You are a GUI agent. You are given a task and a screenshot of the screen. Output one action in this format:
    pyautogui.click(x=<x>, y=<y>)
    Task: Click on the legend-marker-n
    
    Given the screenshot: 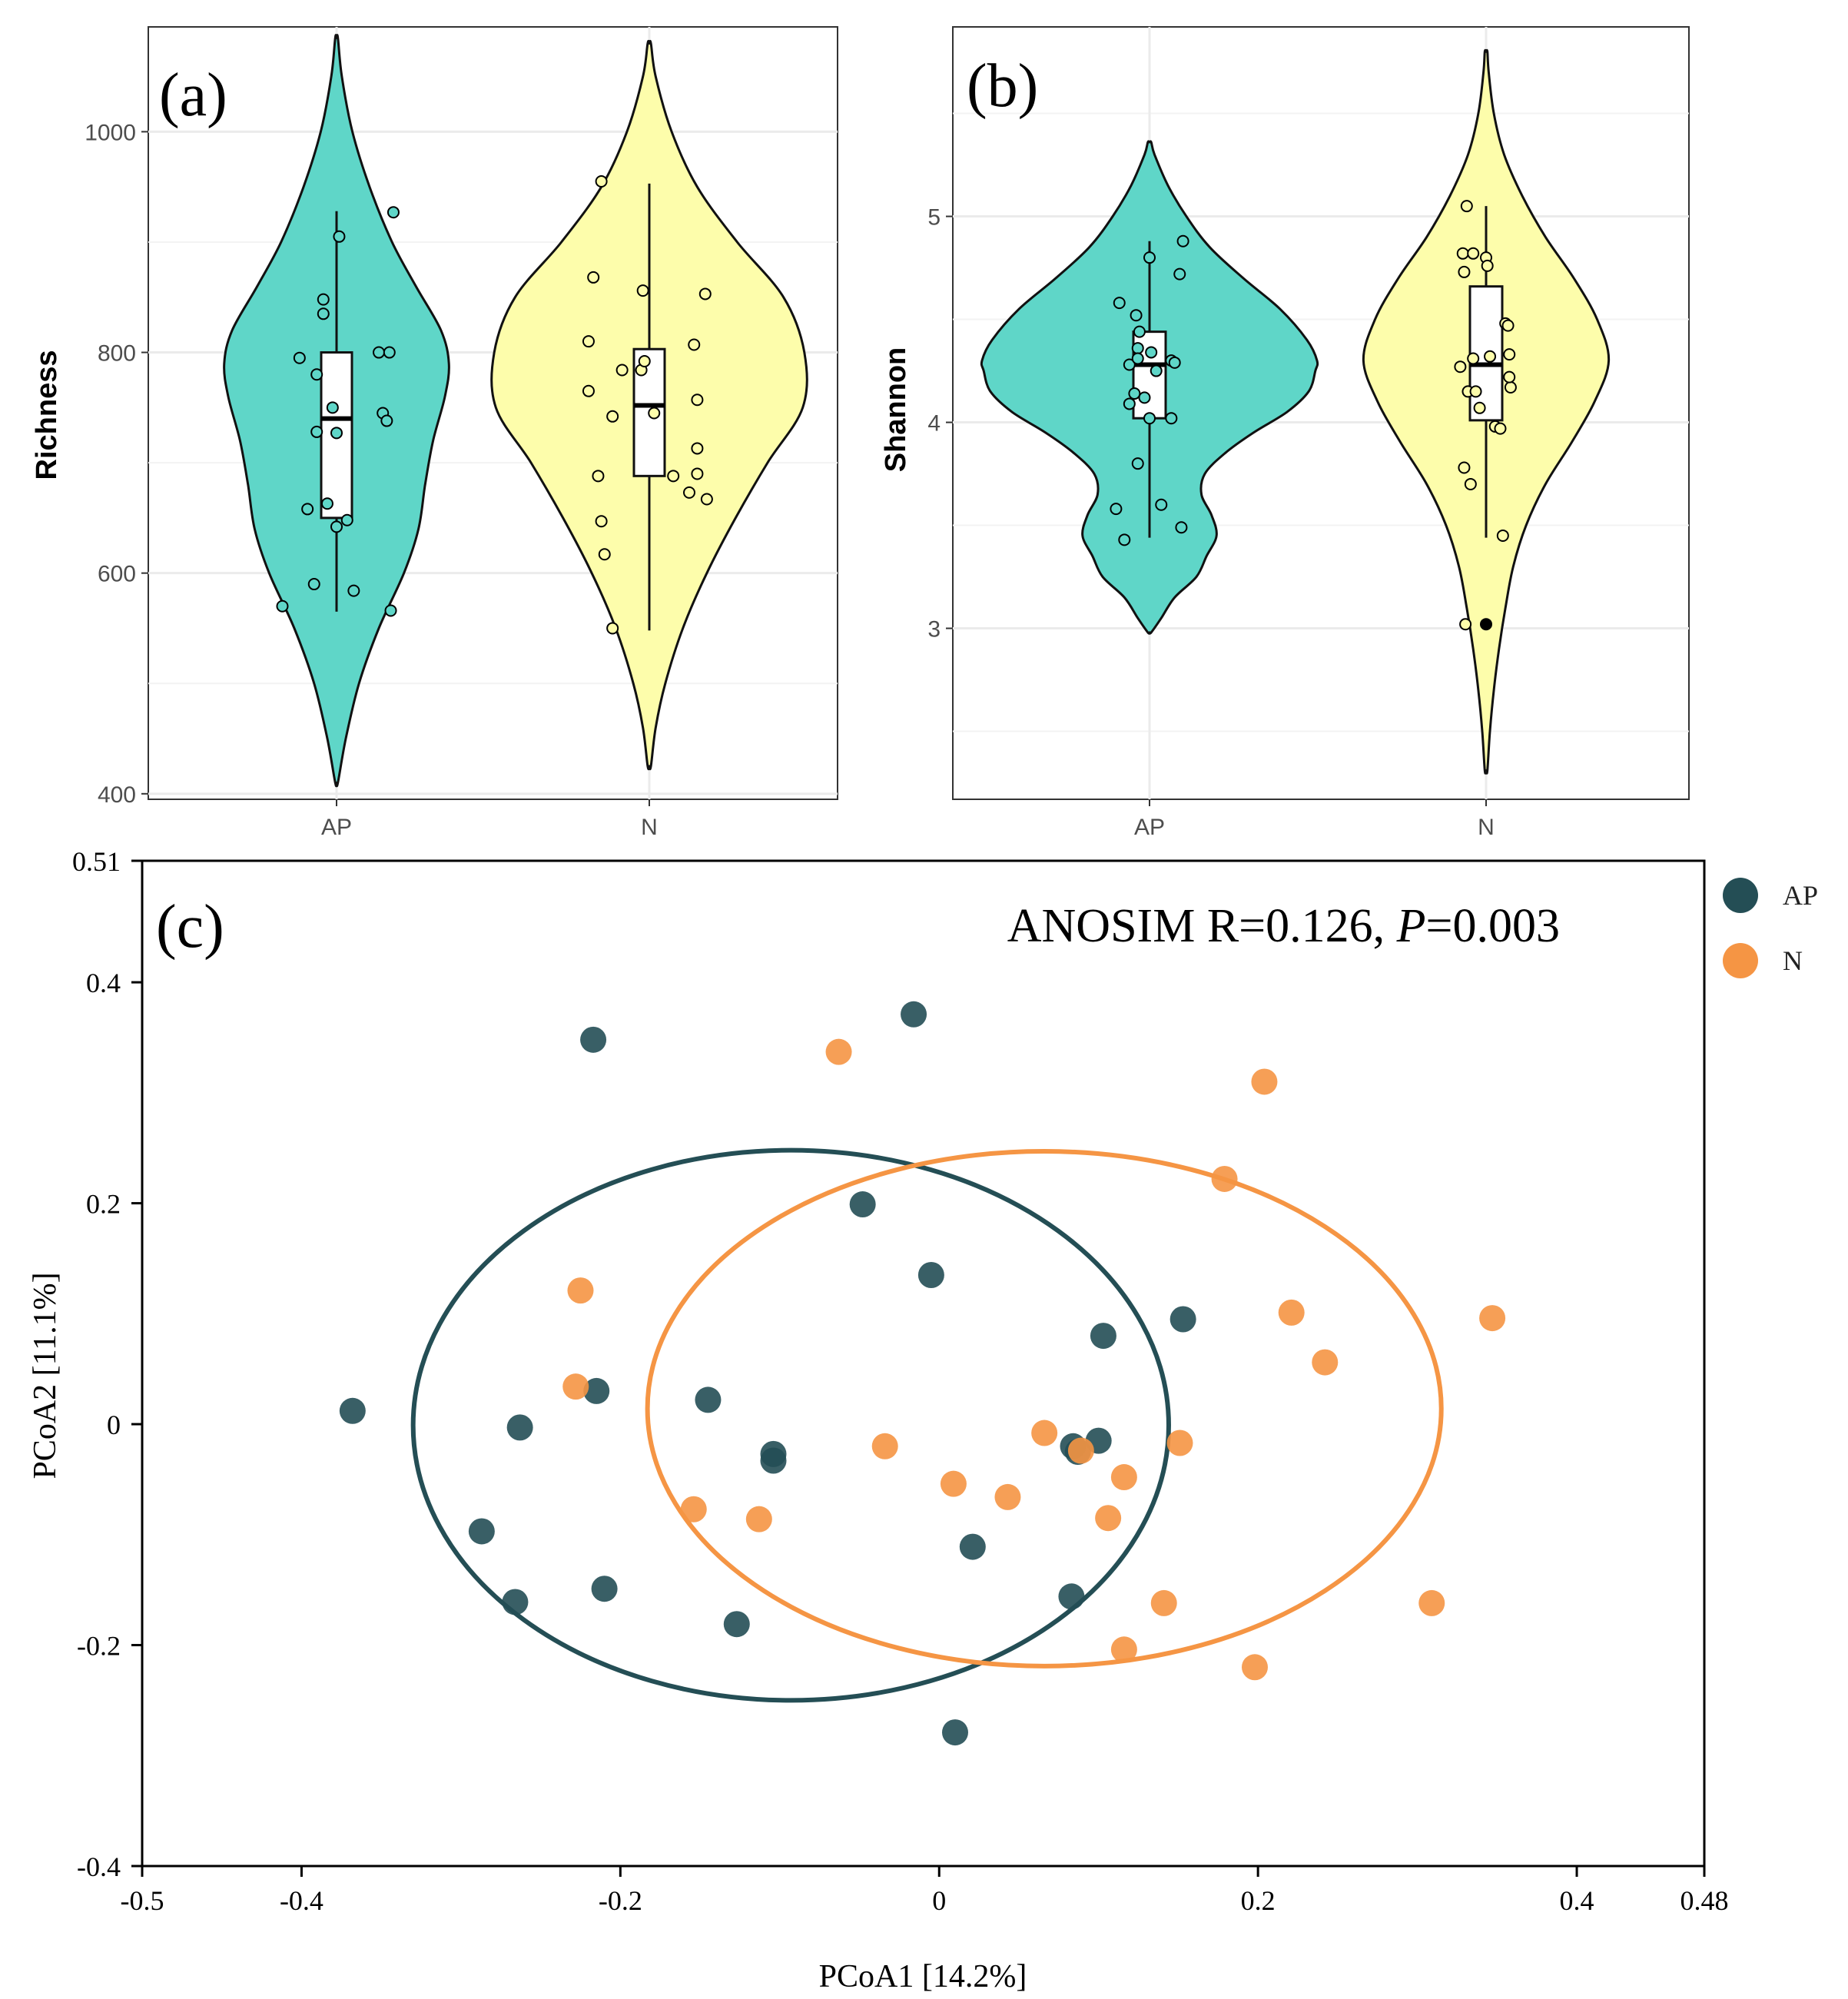 What is the action you would take?
    pyautogui.click(x=1740, y=960)
    